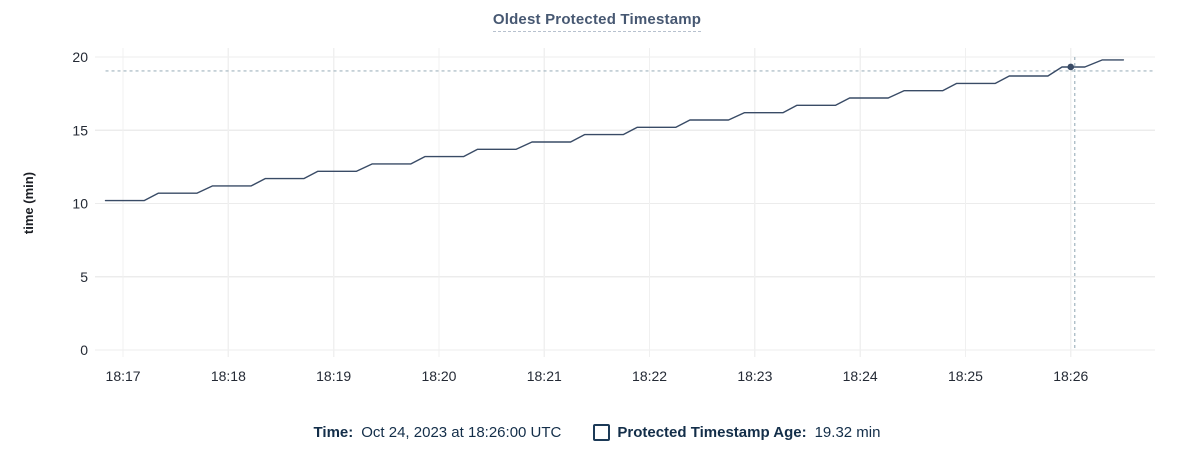 The height and width of the screenshot is (466, 1194). I want to click on tooltip-time-value: Oct 24, 2023 at 18:26:00 UTC, so click(461, 432).